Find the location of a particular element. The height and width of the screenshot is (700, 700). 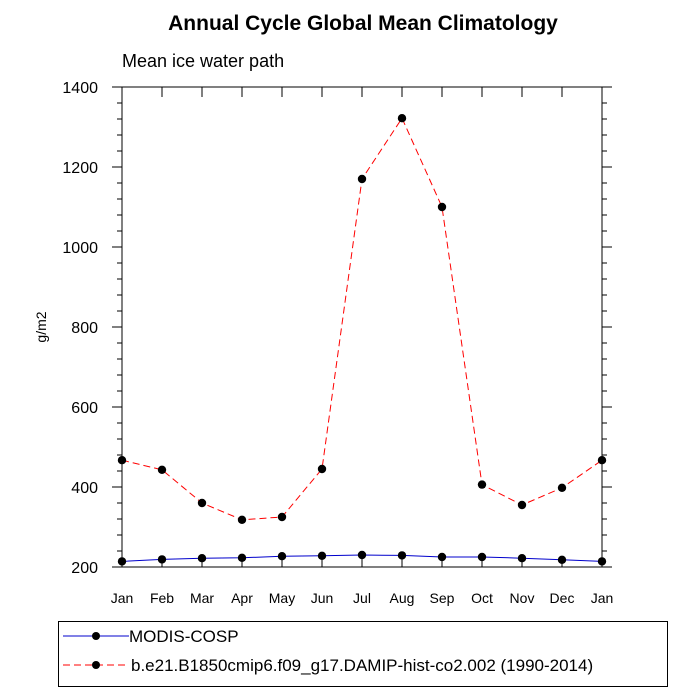

x-tick-label: Mar is located at coordinates (202, 598).